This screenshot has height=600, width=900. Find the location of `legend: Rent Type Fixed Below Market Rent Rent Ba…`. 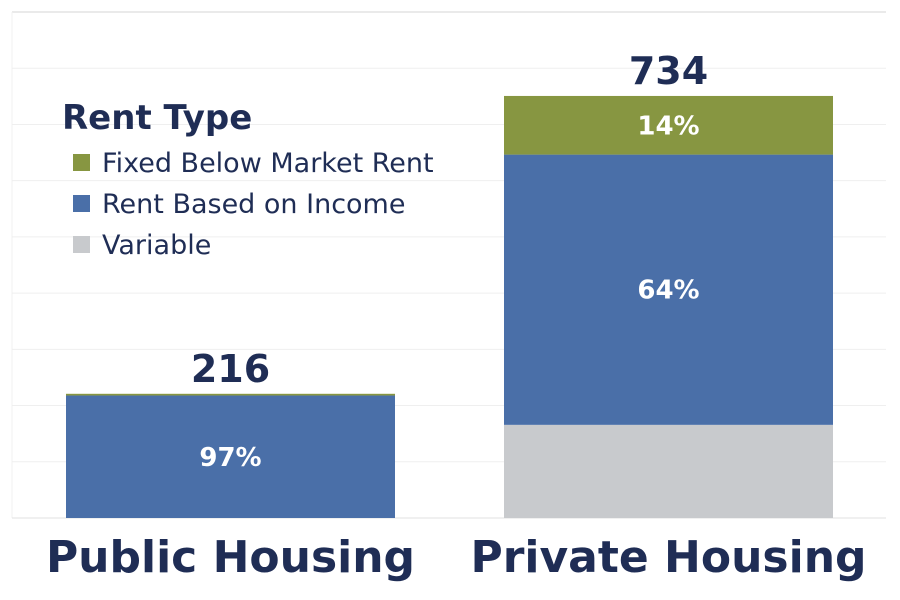

legend: Rent Type Fixed Below Market Rent Rent Ba… is located at coordinates (248, 179).